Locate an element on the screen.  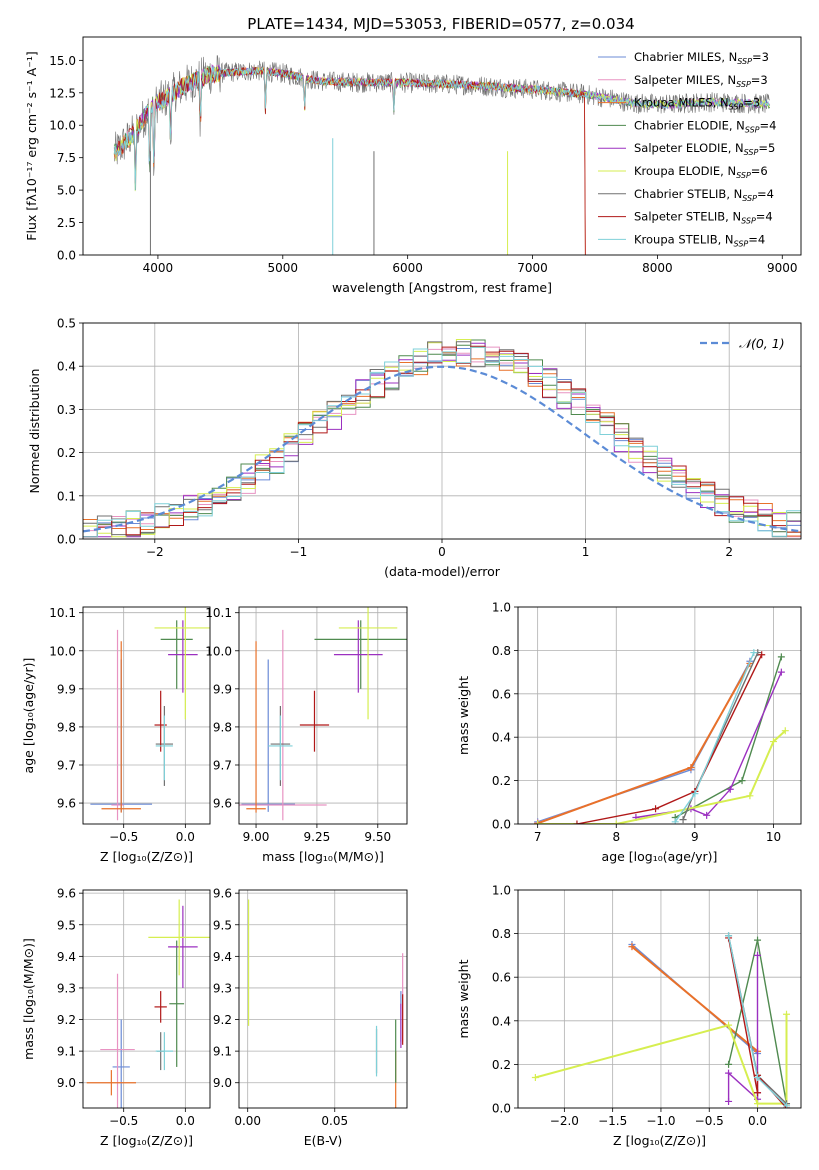
y-tick-label: 0.4 is located at coordinates (66, 367).